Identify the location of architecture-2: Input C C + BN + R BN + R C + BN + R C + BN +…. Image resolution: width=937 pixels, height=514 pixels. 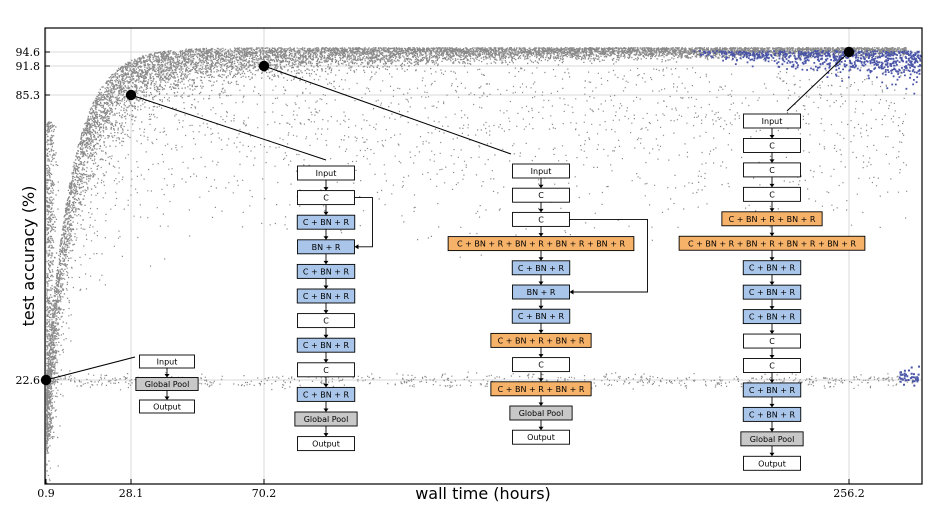
(333, 308).